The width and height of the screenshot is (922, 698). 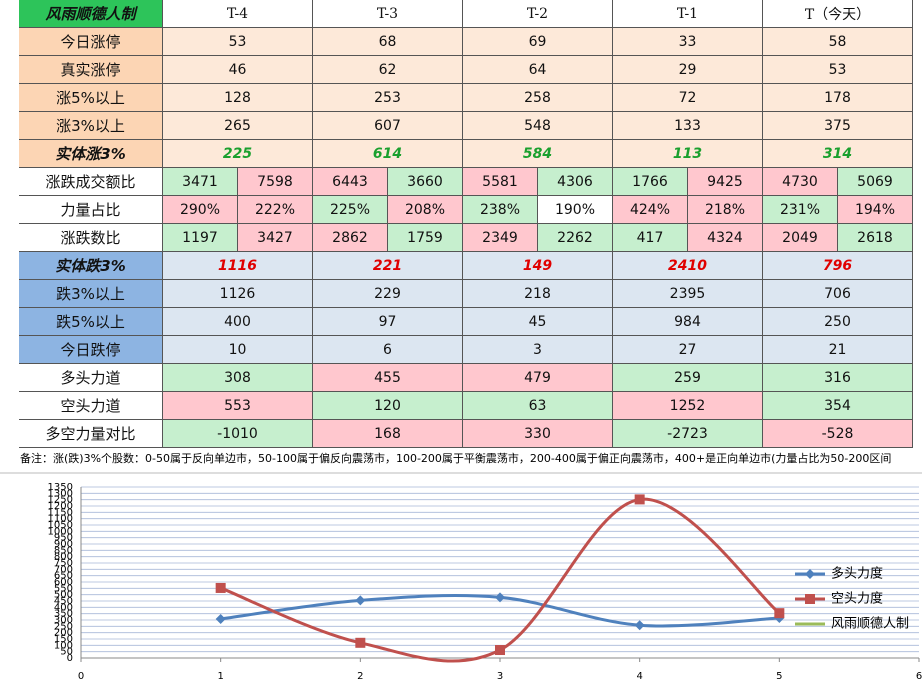 I want to click on cell-value: -1010, so click(x=238, y=434).